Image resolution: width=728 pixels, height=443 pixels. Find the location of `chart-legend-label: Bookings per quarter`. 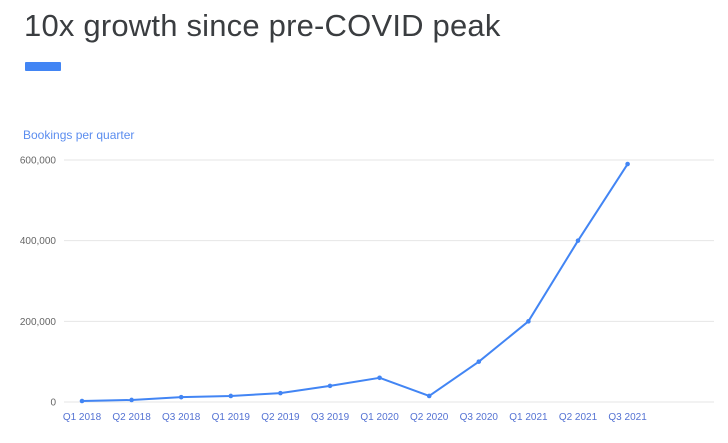

chart-legend-label: Bookings per quarter is located at coordinates (79, 135).